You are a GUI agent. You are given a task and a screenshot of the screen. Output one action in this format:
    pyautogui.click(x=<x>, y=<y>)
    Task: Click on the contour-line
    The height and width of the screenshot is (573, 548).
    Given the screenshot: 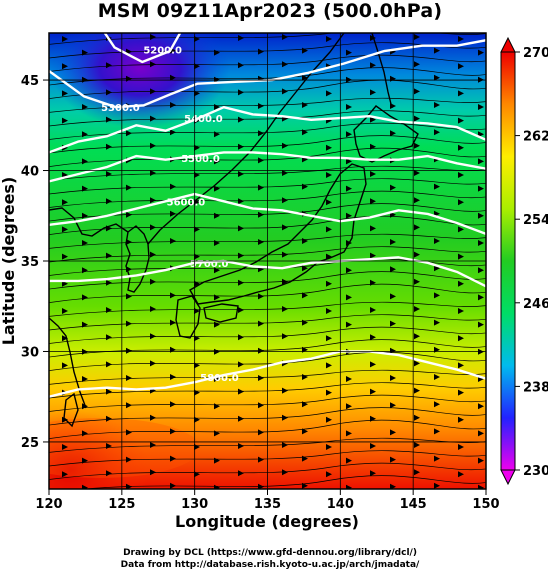 What is the action you would take?
    pyautogui.click(x=142, y=48)
    